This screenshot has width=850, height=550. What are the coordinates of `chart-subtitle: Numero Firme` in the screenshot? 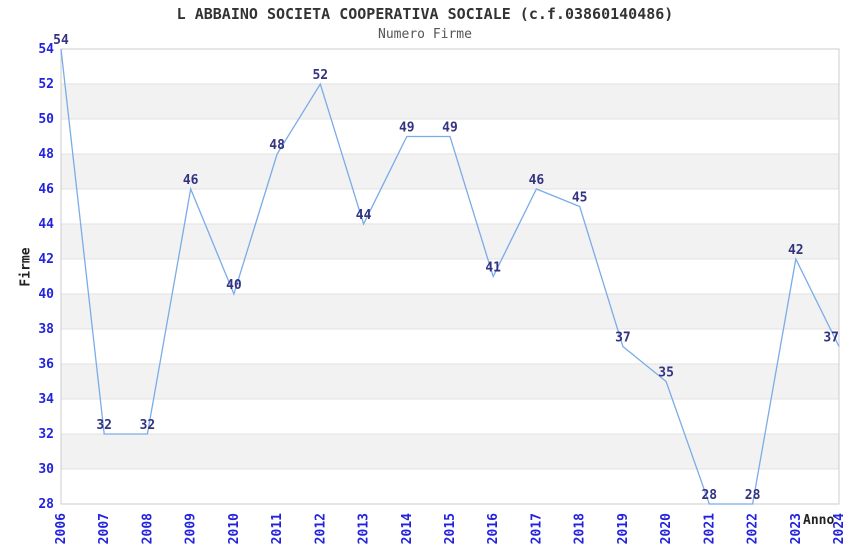 It's located at (425, 34).